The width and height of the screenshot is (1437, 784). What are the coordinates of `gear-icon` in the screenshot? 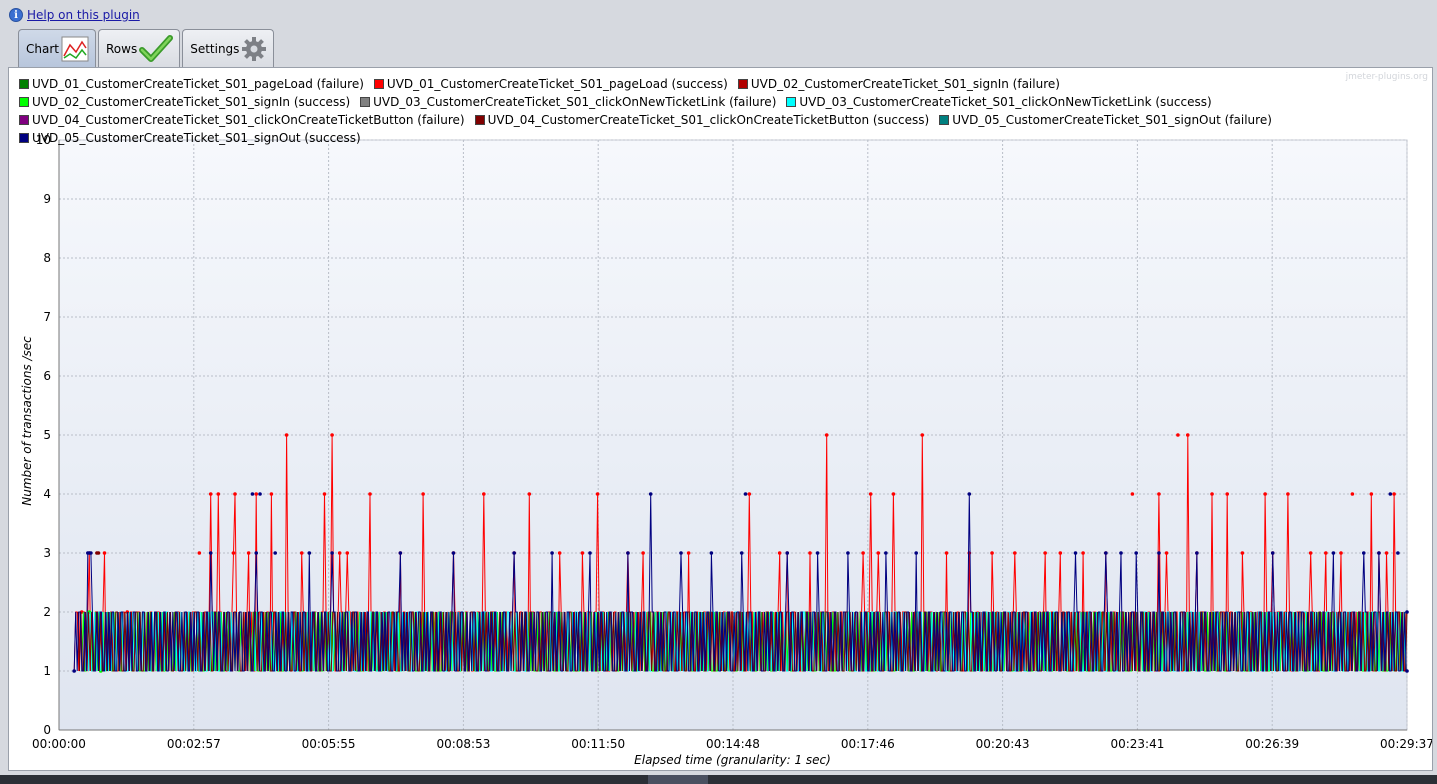 It's located at (254, 48).